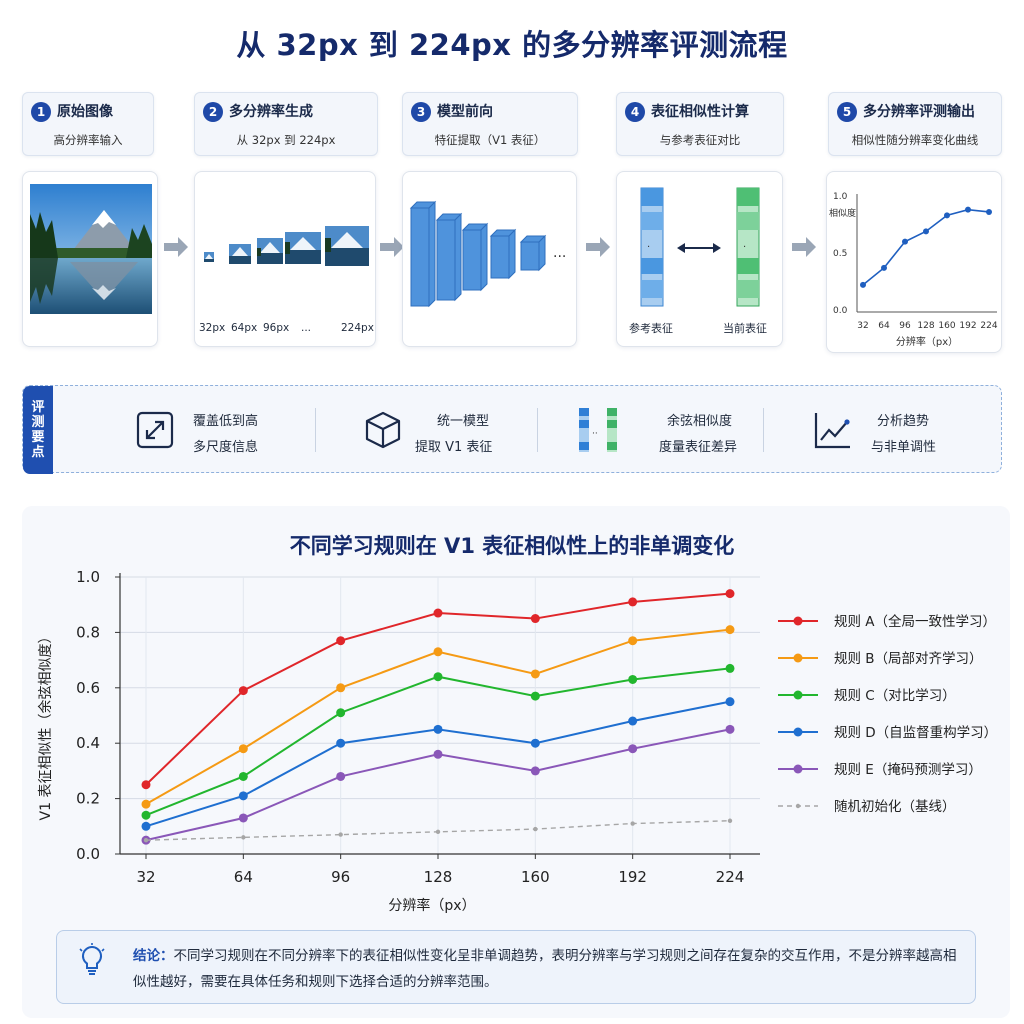 The width and height of the screenshot is (1024, 1024). Describe the element at coordinates (840, 197) in the screenshot. I see `mini-y-tick: 1.0` at that location.